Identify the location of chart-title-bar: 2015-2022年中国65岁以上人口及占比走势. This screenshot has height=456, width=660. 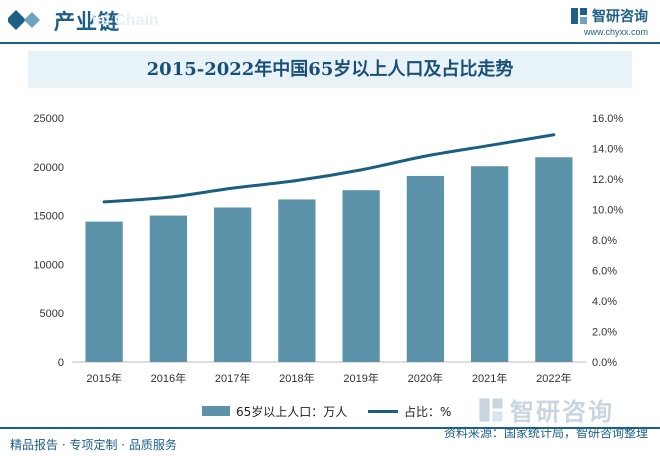
(330, 69).